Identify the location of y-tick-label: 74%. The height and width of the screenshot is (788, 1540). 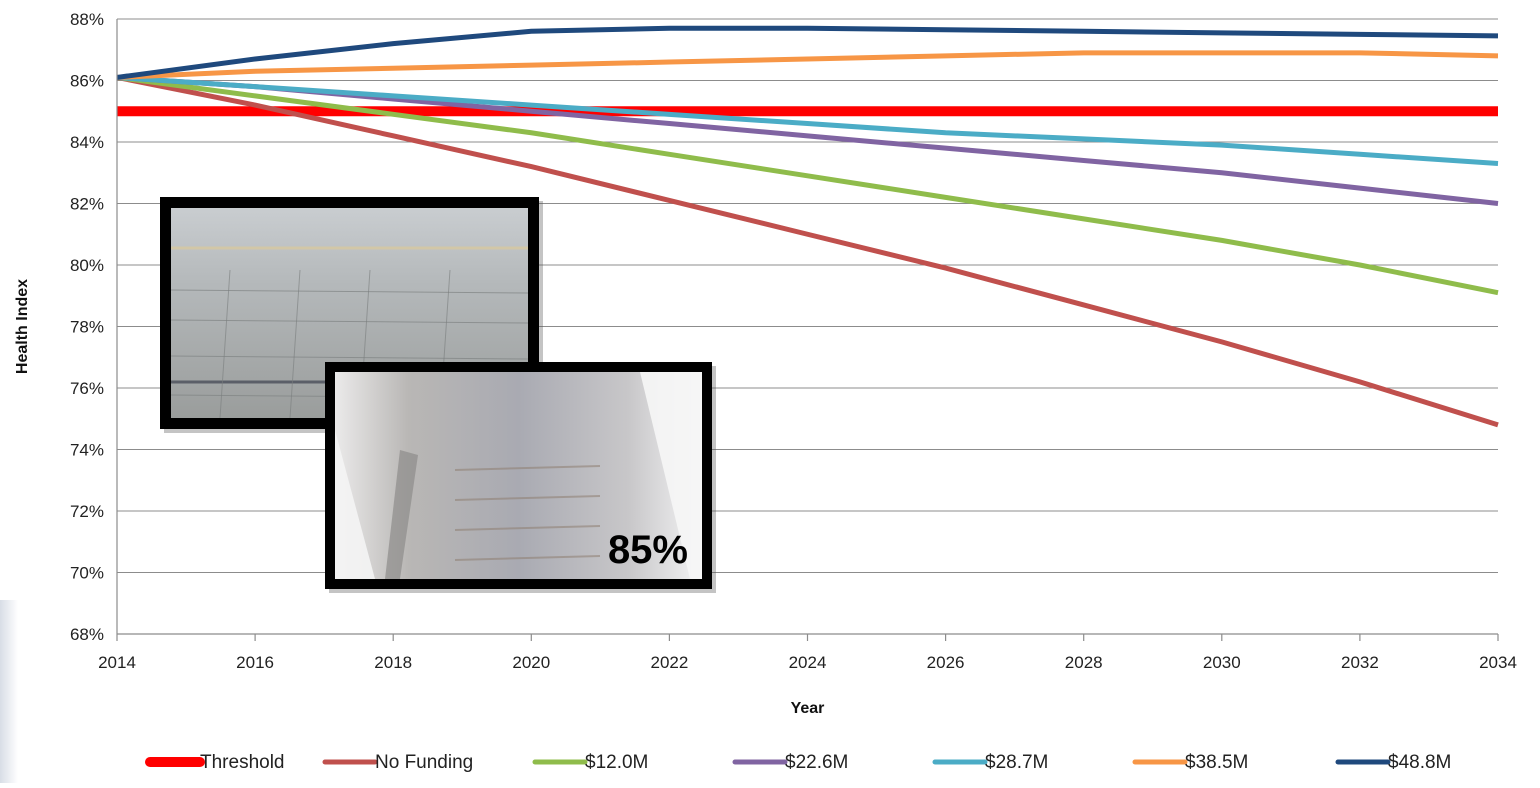
(87, 450).